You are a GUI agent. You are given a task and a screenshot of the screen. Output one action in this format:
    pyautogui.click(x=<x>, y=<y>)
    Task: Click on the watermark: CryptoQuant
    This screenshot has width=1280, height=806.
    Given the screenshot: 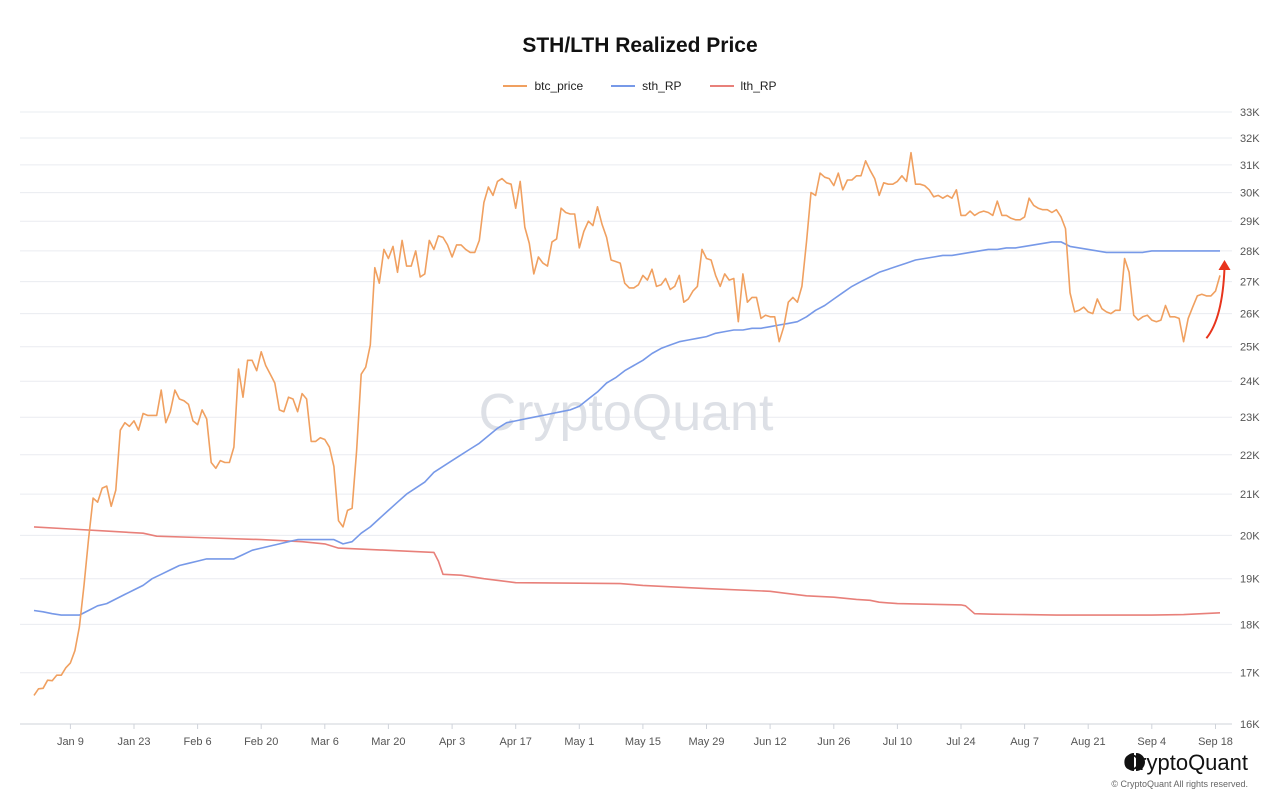 What is the action you would take?
    pyautogui.click(x=626, y=413)
    